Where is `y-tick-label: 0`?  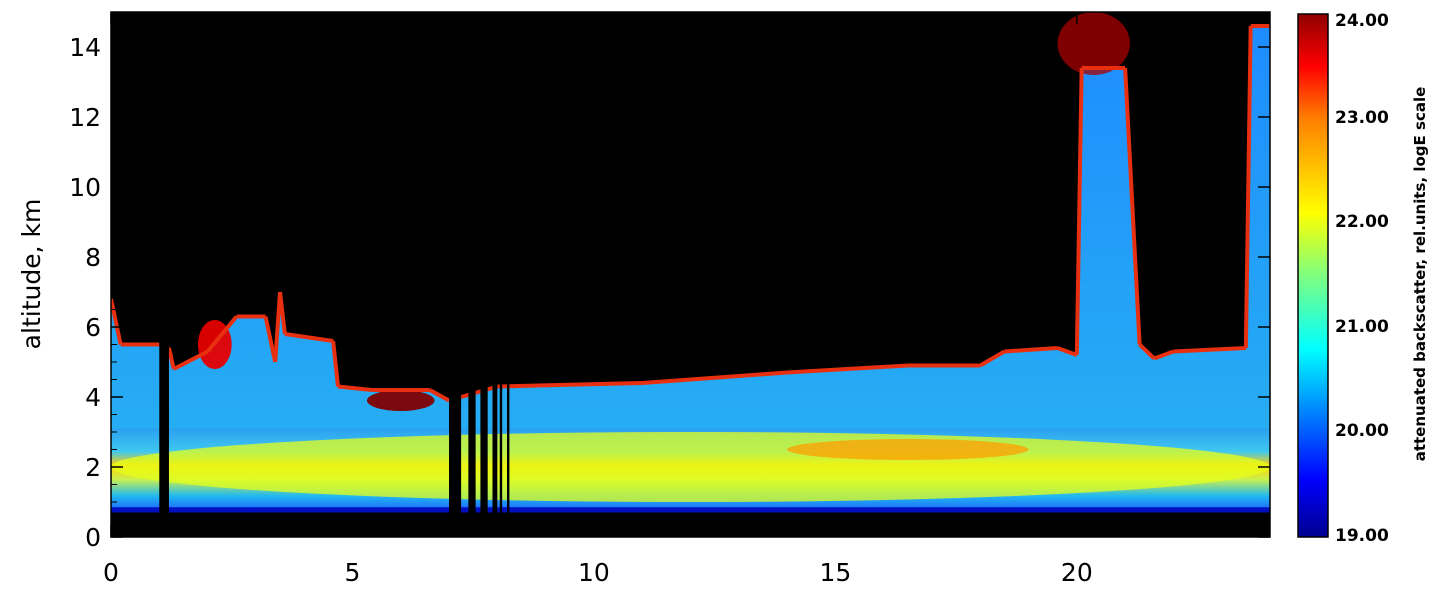
y-tick-label: 0 is located at coordinates (93, 537).